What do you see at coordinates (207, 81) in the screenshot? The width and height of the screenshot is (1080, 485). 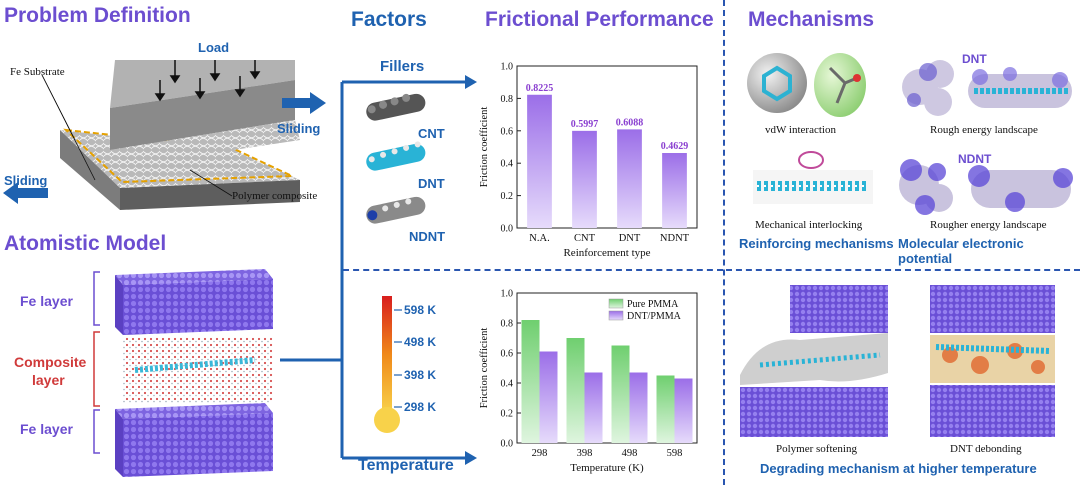 I see `load-arrows` at bounding box center [207, 81].